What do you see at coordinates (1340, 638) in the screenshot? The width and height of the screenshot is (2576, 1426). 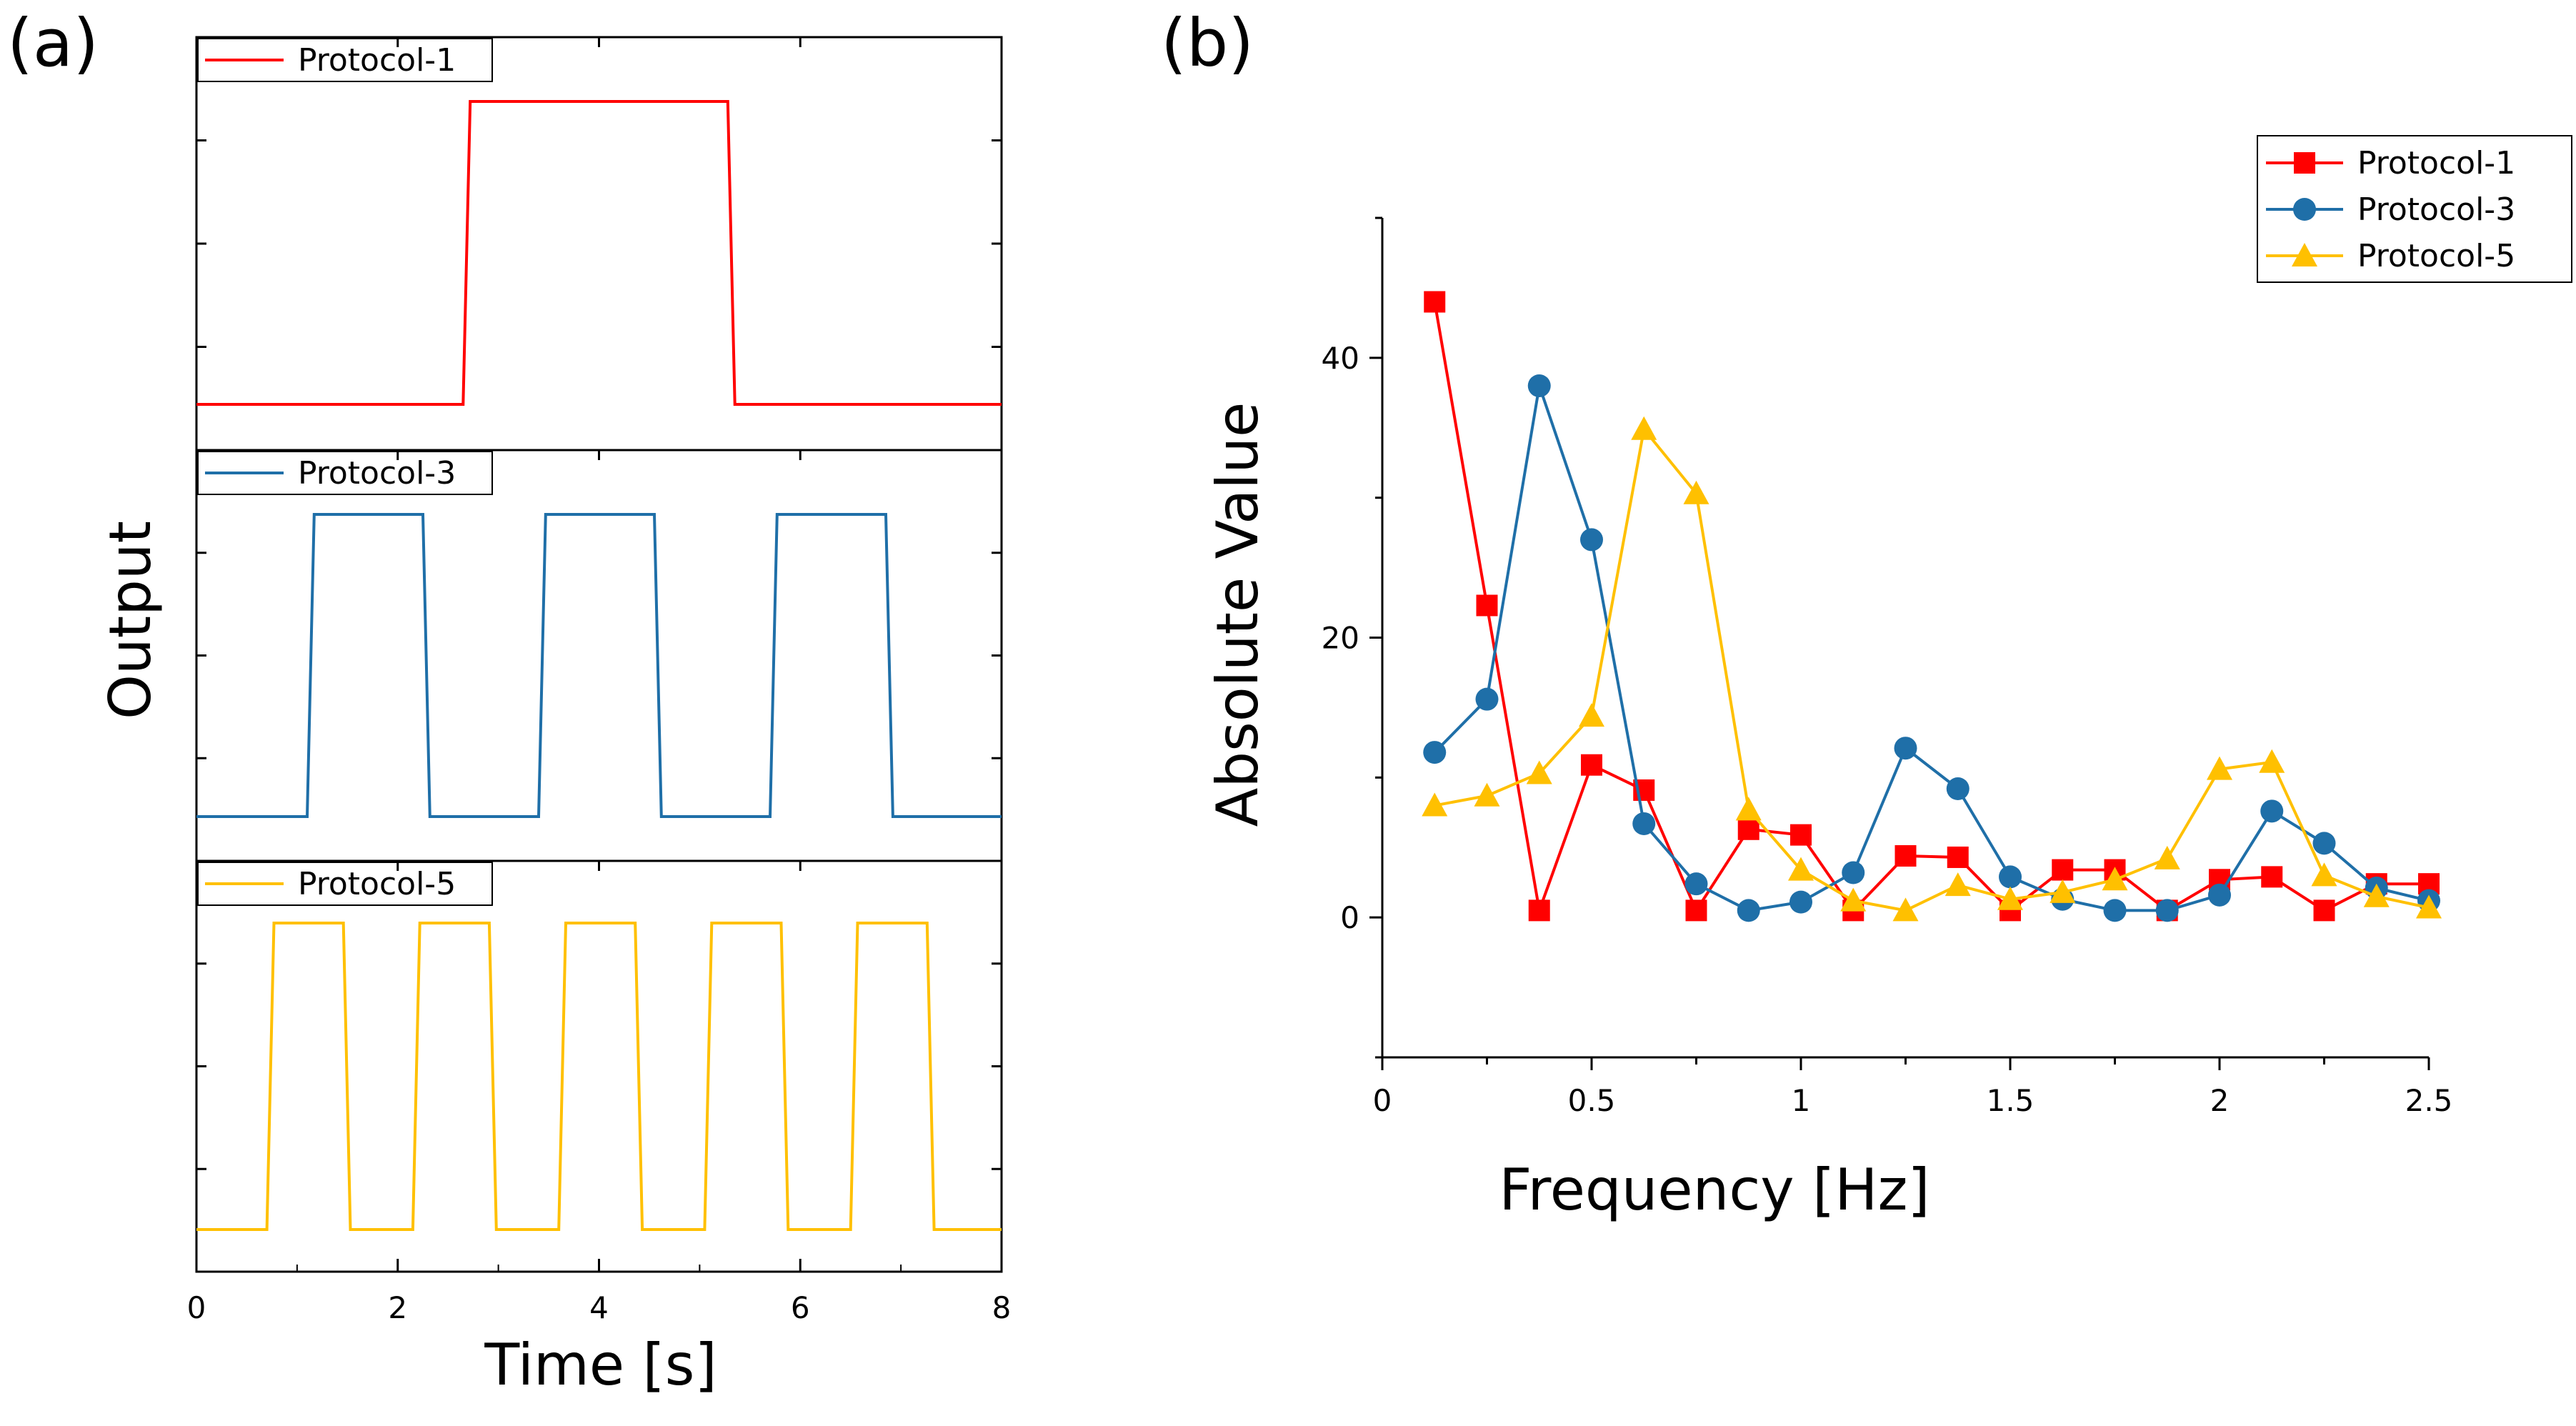 I see `y-tick-label: 20` at bounding box center [1340, 638].